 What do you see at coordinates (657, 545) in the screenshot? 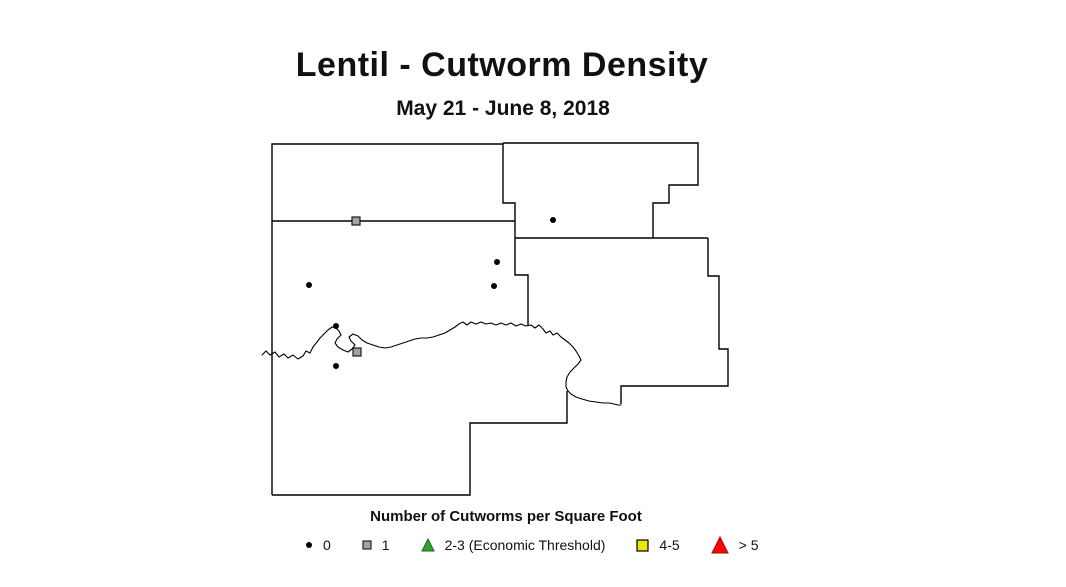
I see `legend-item-3: 4-5` at bounding box center [657, 545].